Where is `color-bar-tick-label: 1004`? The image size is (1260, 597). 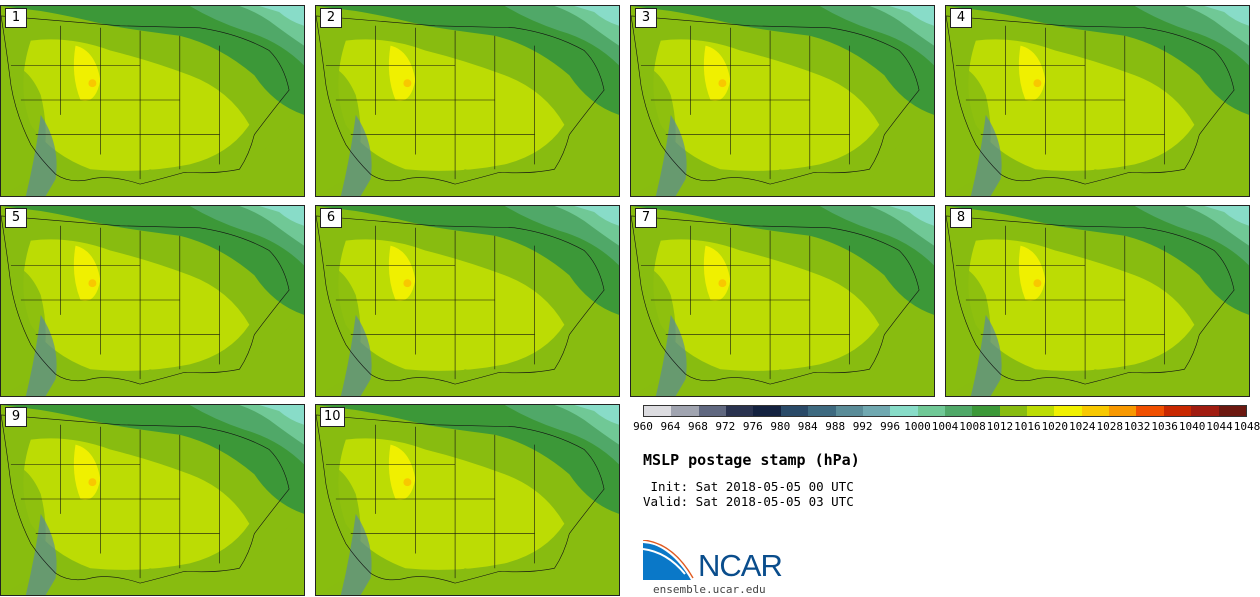
color-bar-tick-label: 1004 is located at coordinates (945, 426).